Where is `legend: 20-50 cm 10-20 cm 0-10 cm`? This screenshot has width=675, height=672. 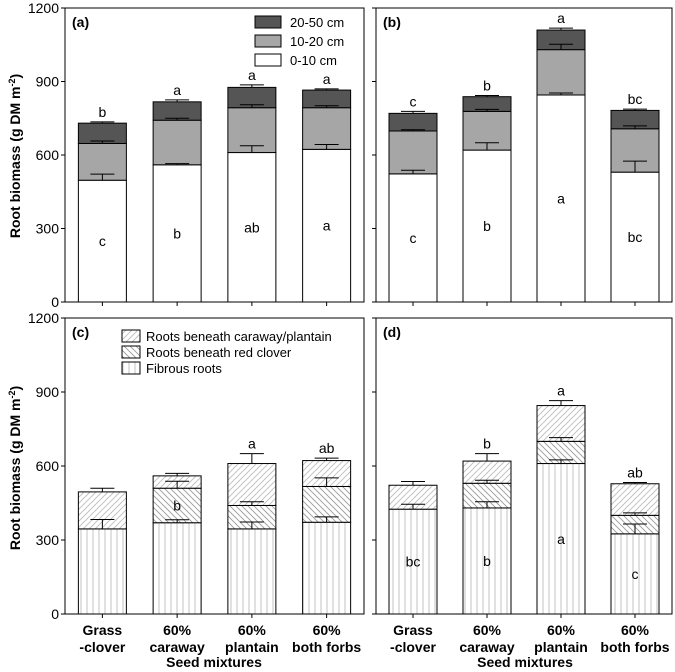 legend: 20-50 cm 10-20 cm 0-10 cm is located at coordinates (299, 41).